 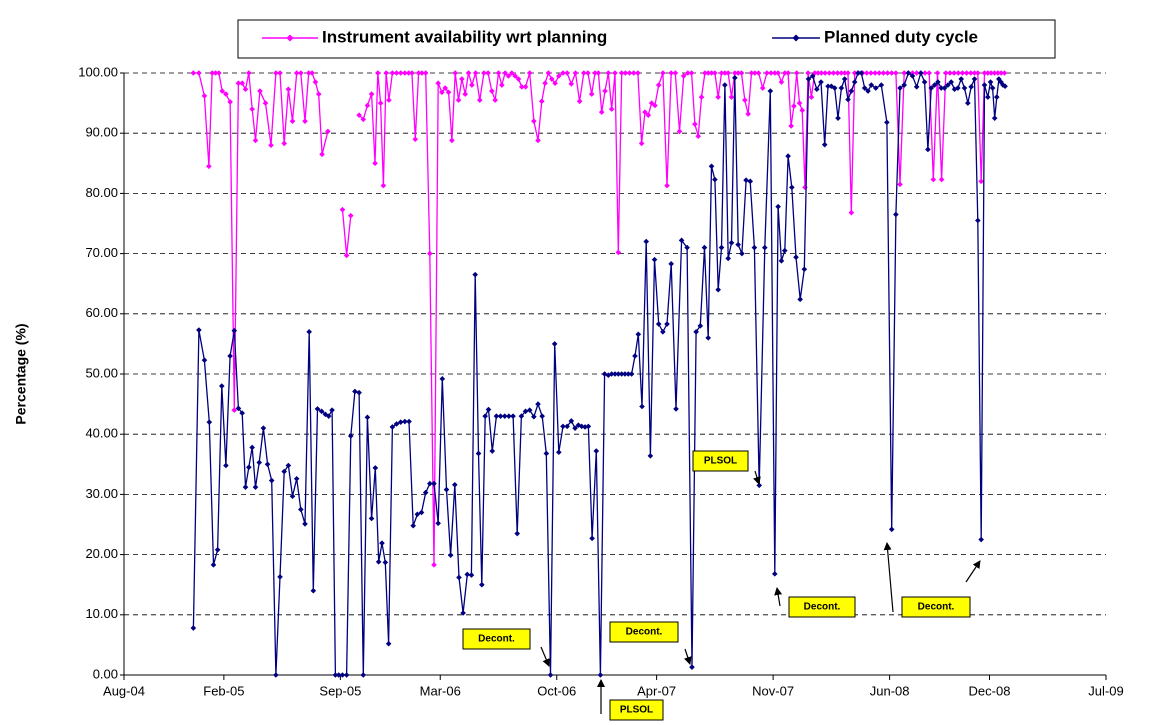 What do you see at coordinates (464, 36) in the screenshot?
I see `legend-label: Instrument availability wrt planning` at bounding box center [464, 36].